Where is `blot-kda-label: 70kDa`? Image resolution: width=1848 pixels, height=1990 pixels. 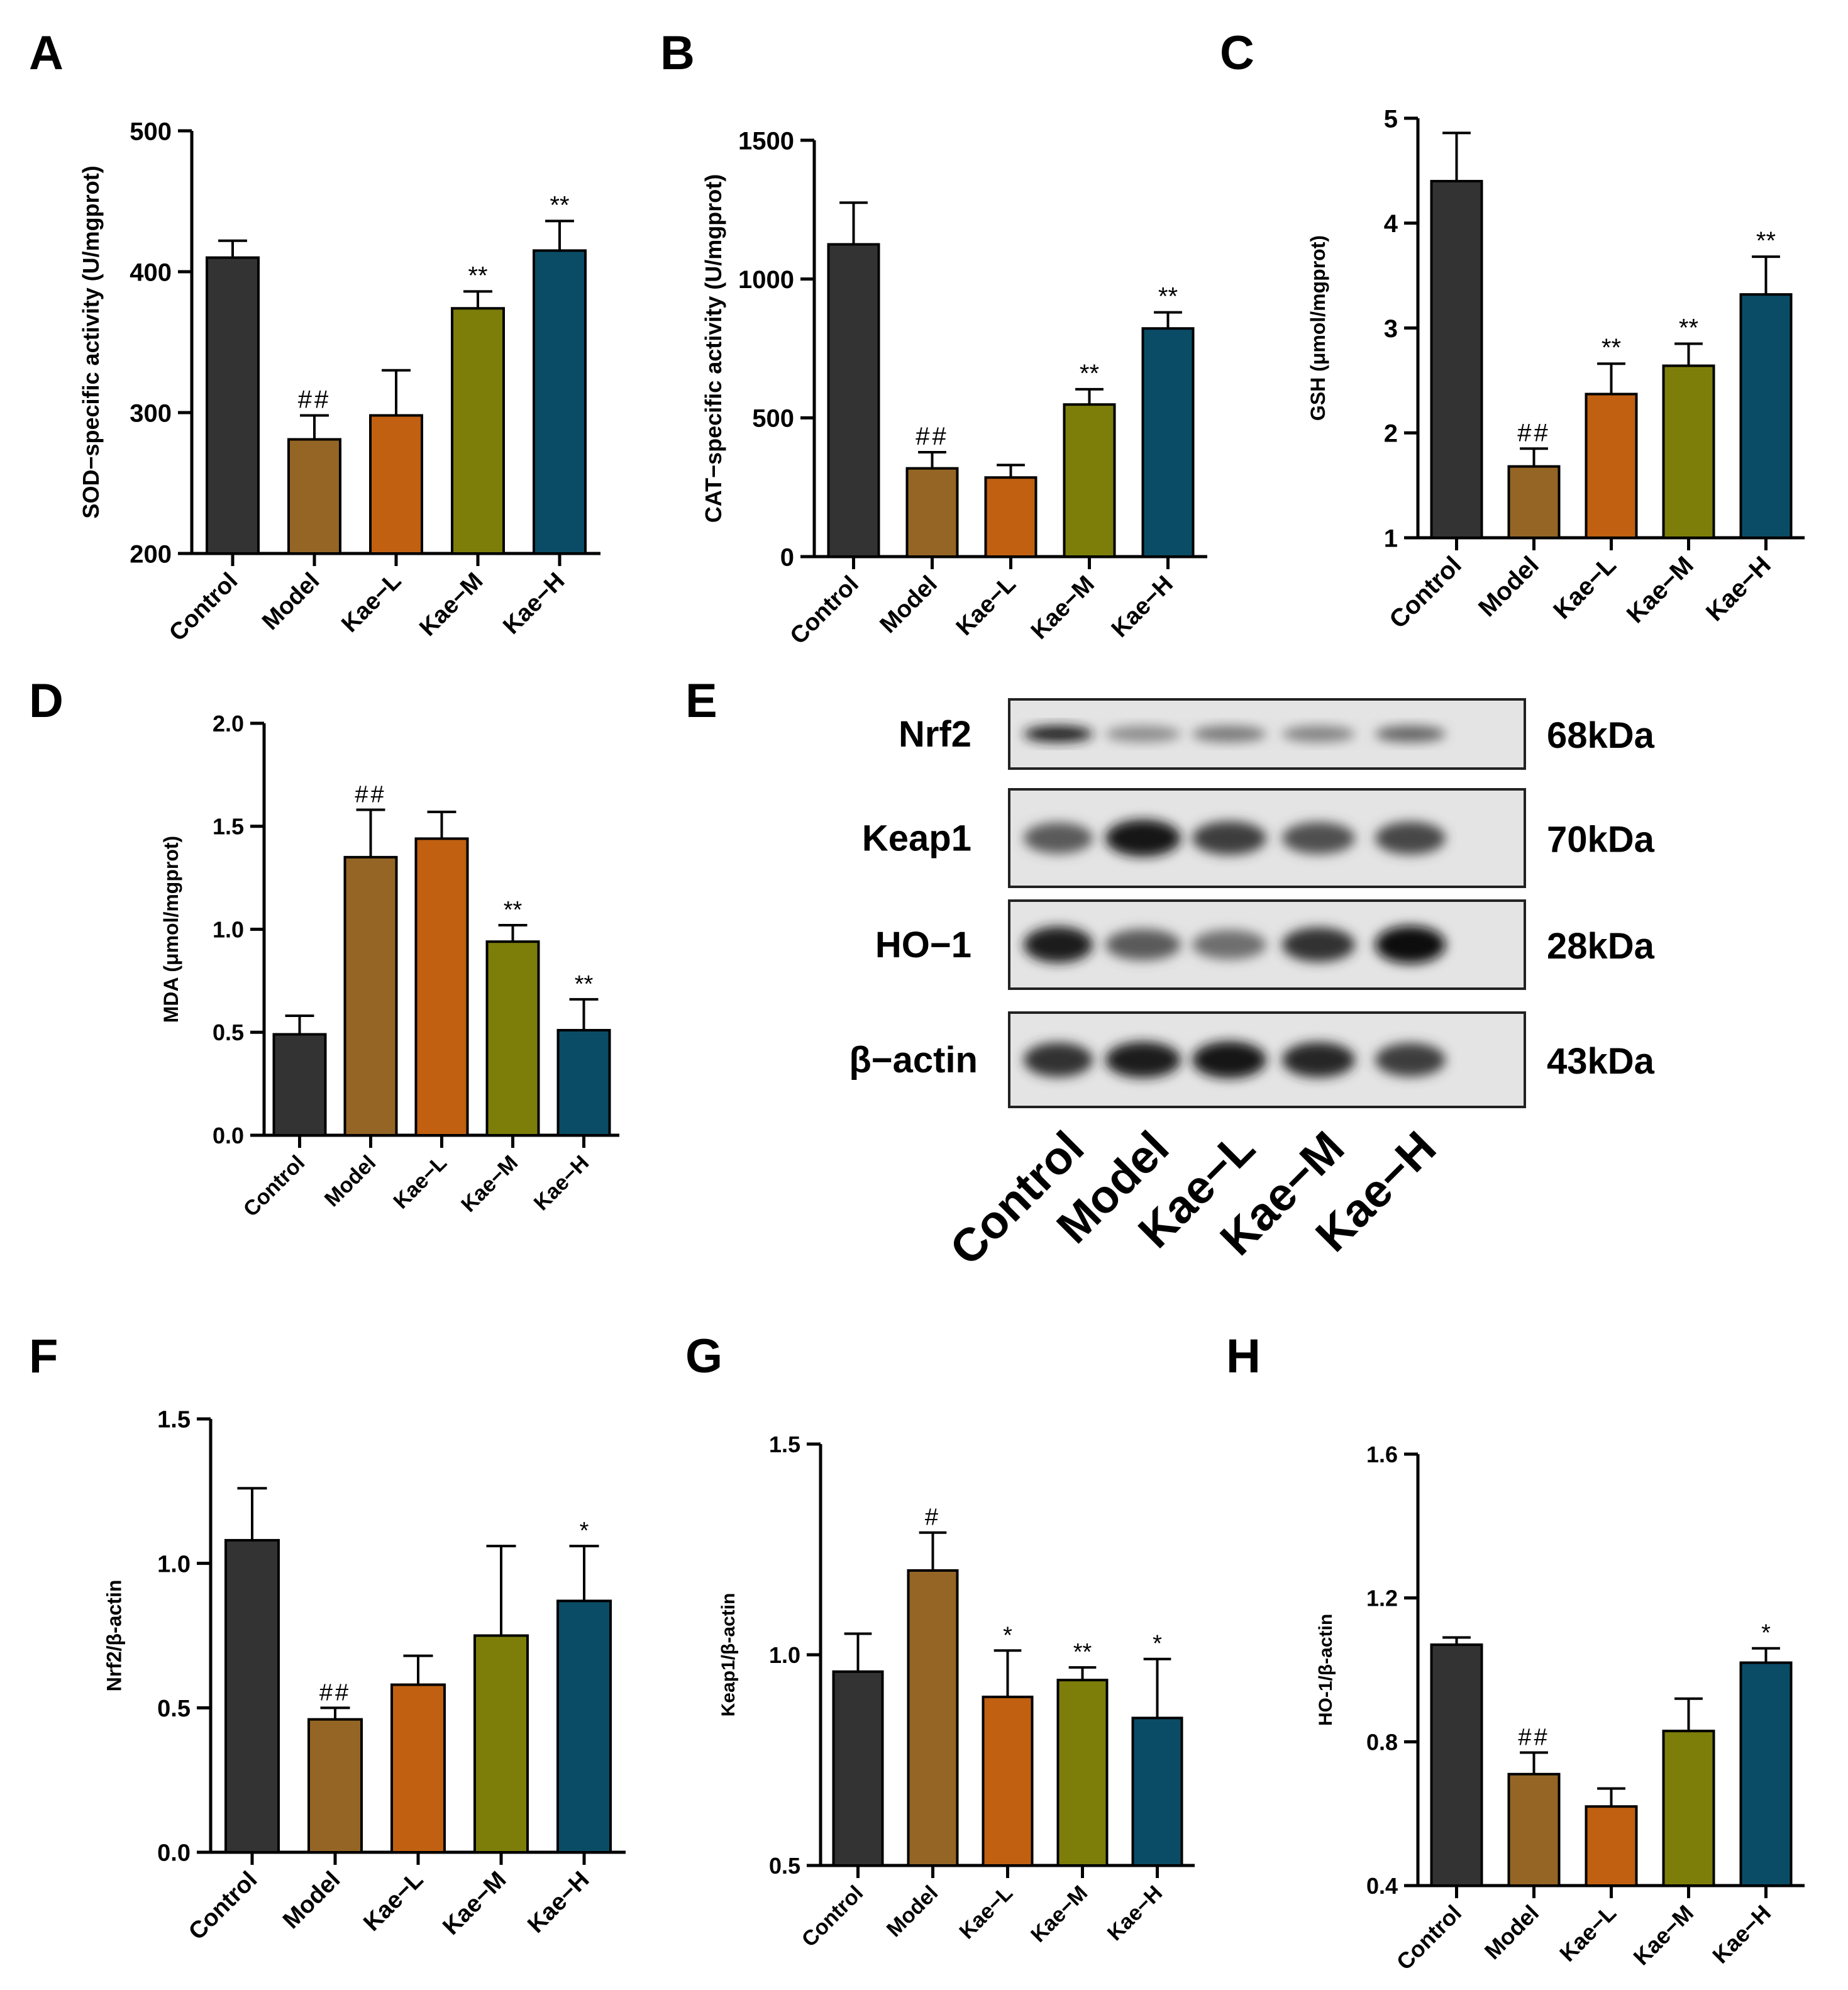
blot-kda-label: 70kDa is located at coordinates (1601, 840).